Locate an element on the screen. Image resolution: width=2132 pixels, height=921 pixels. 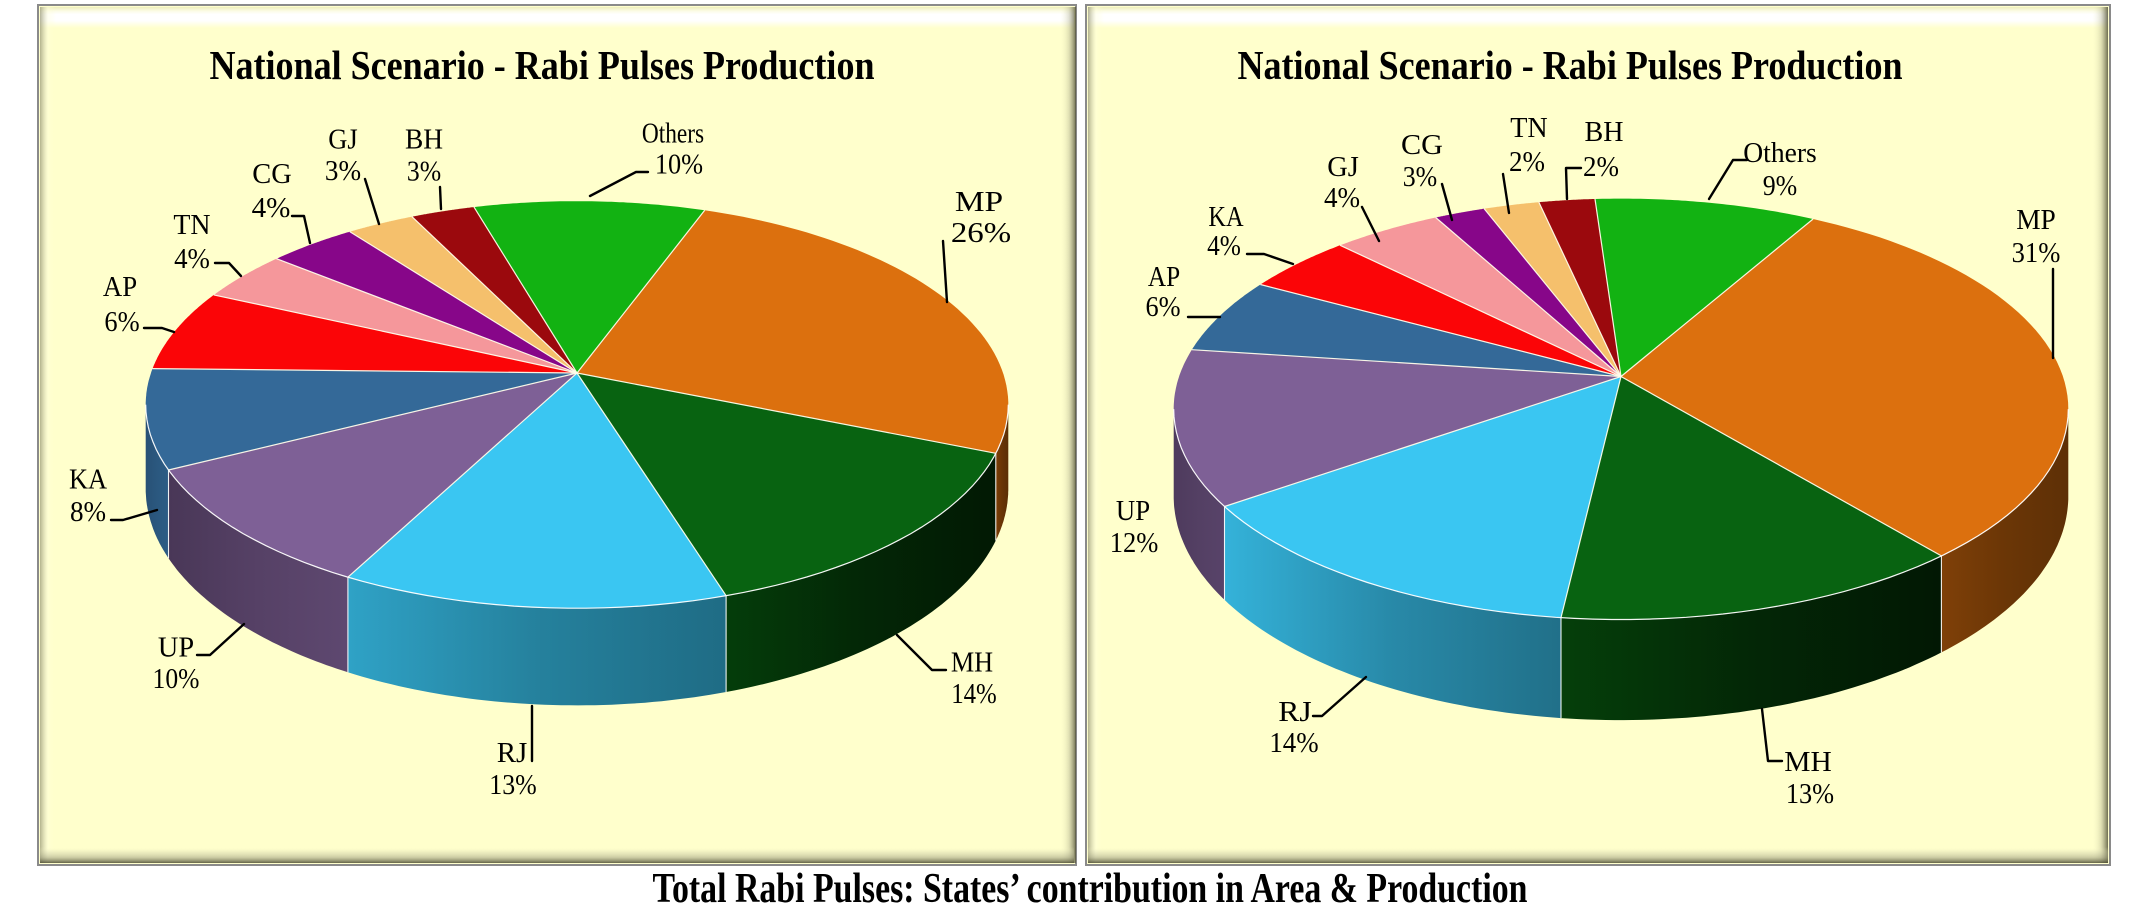
svg-text: 9% is located at coordinates (1780, 186).